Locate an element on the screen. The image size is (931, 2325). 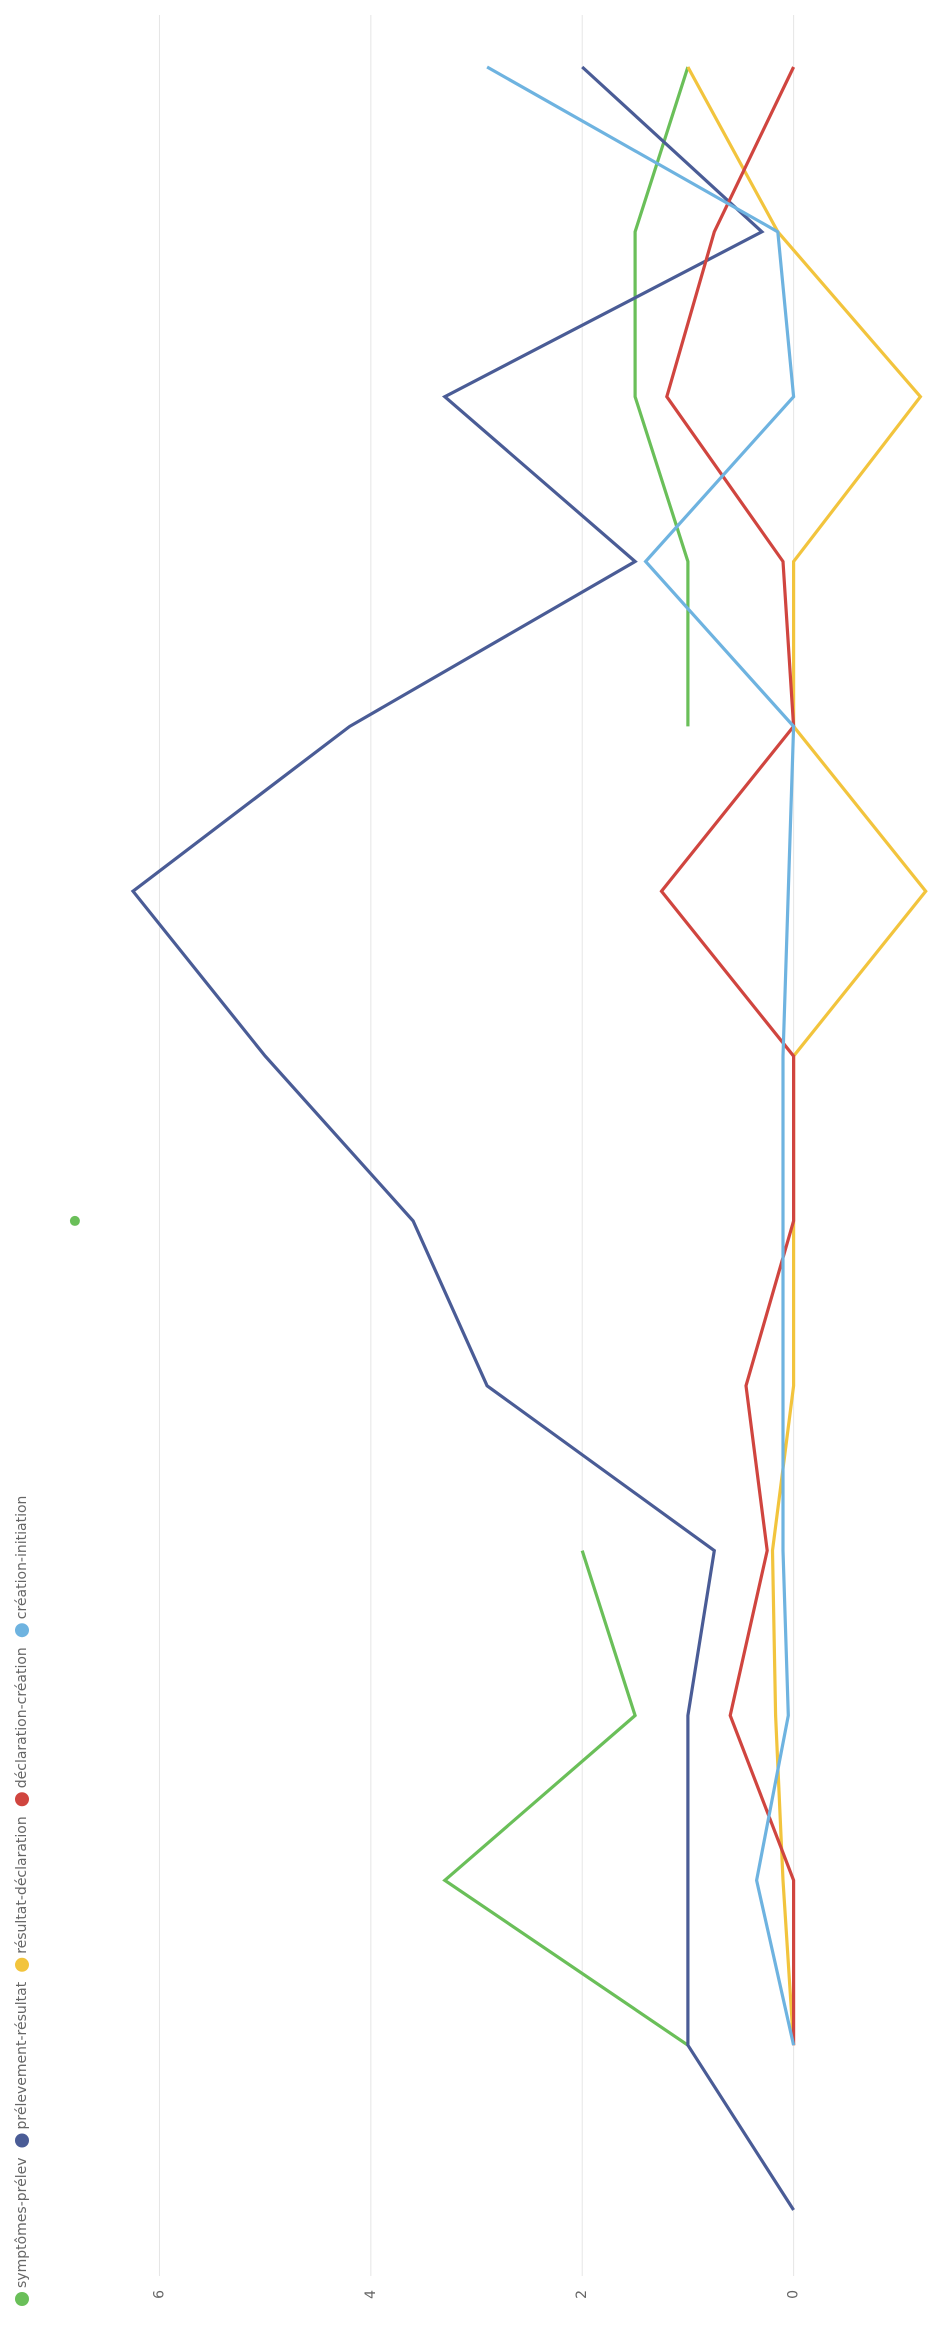
y-tick-label: 0 is located at coordinates (794, 2294).